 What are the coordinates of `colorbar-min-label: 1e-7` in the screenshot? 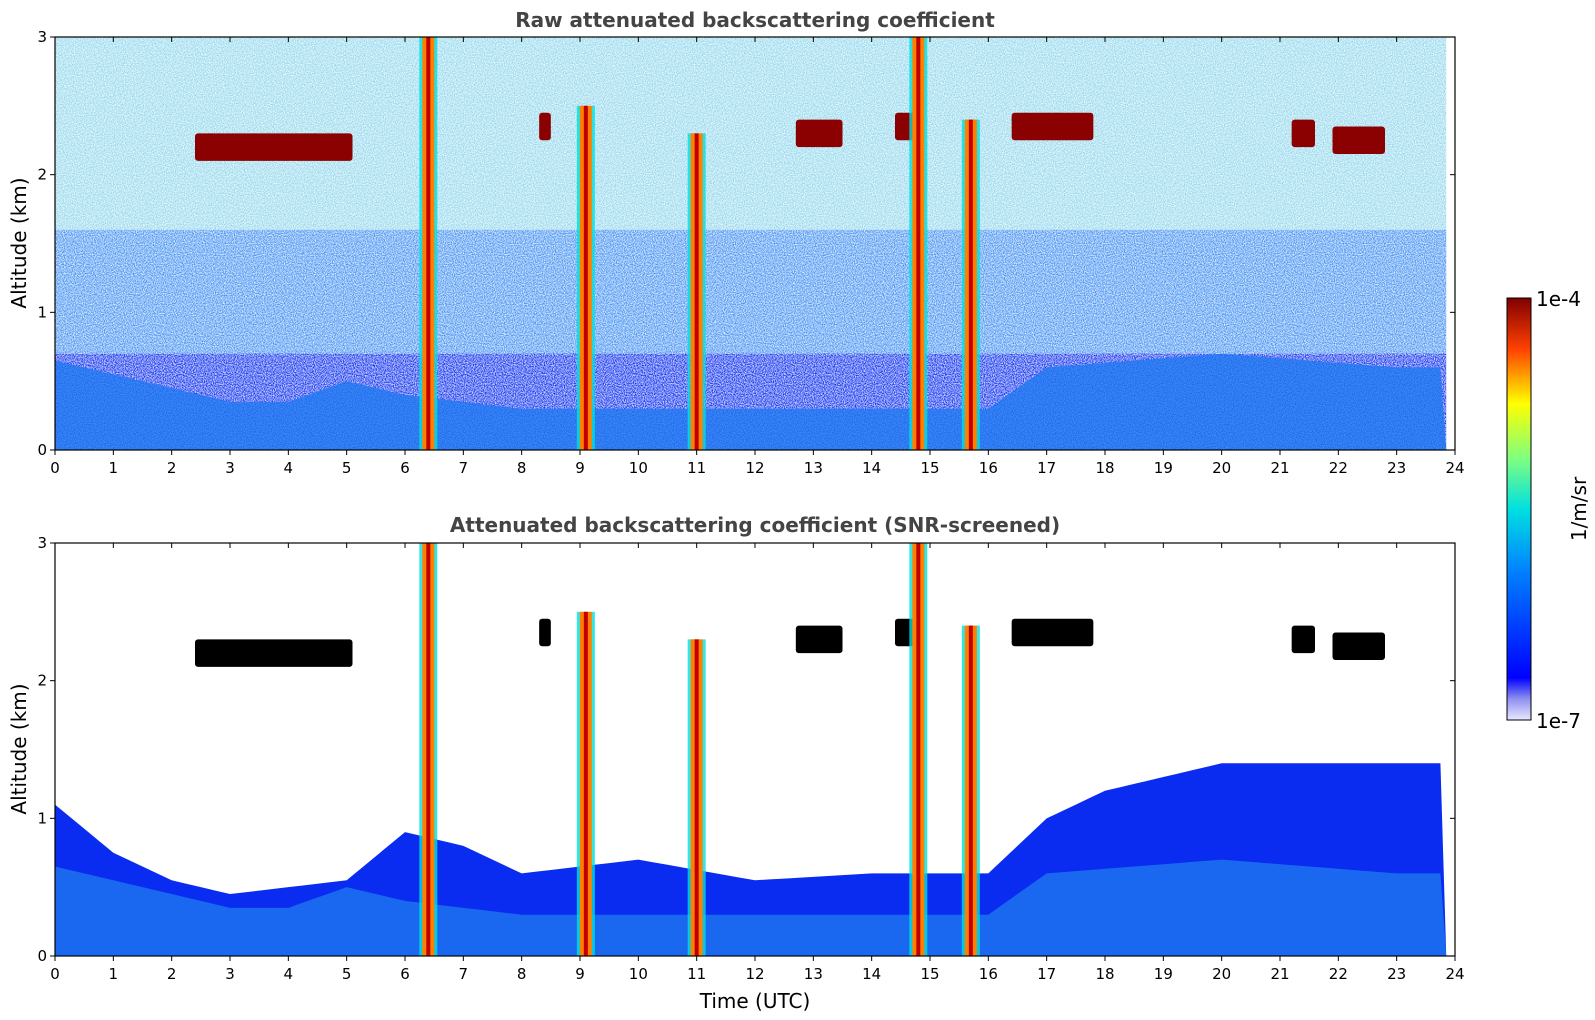 It's located at (1558, 721).